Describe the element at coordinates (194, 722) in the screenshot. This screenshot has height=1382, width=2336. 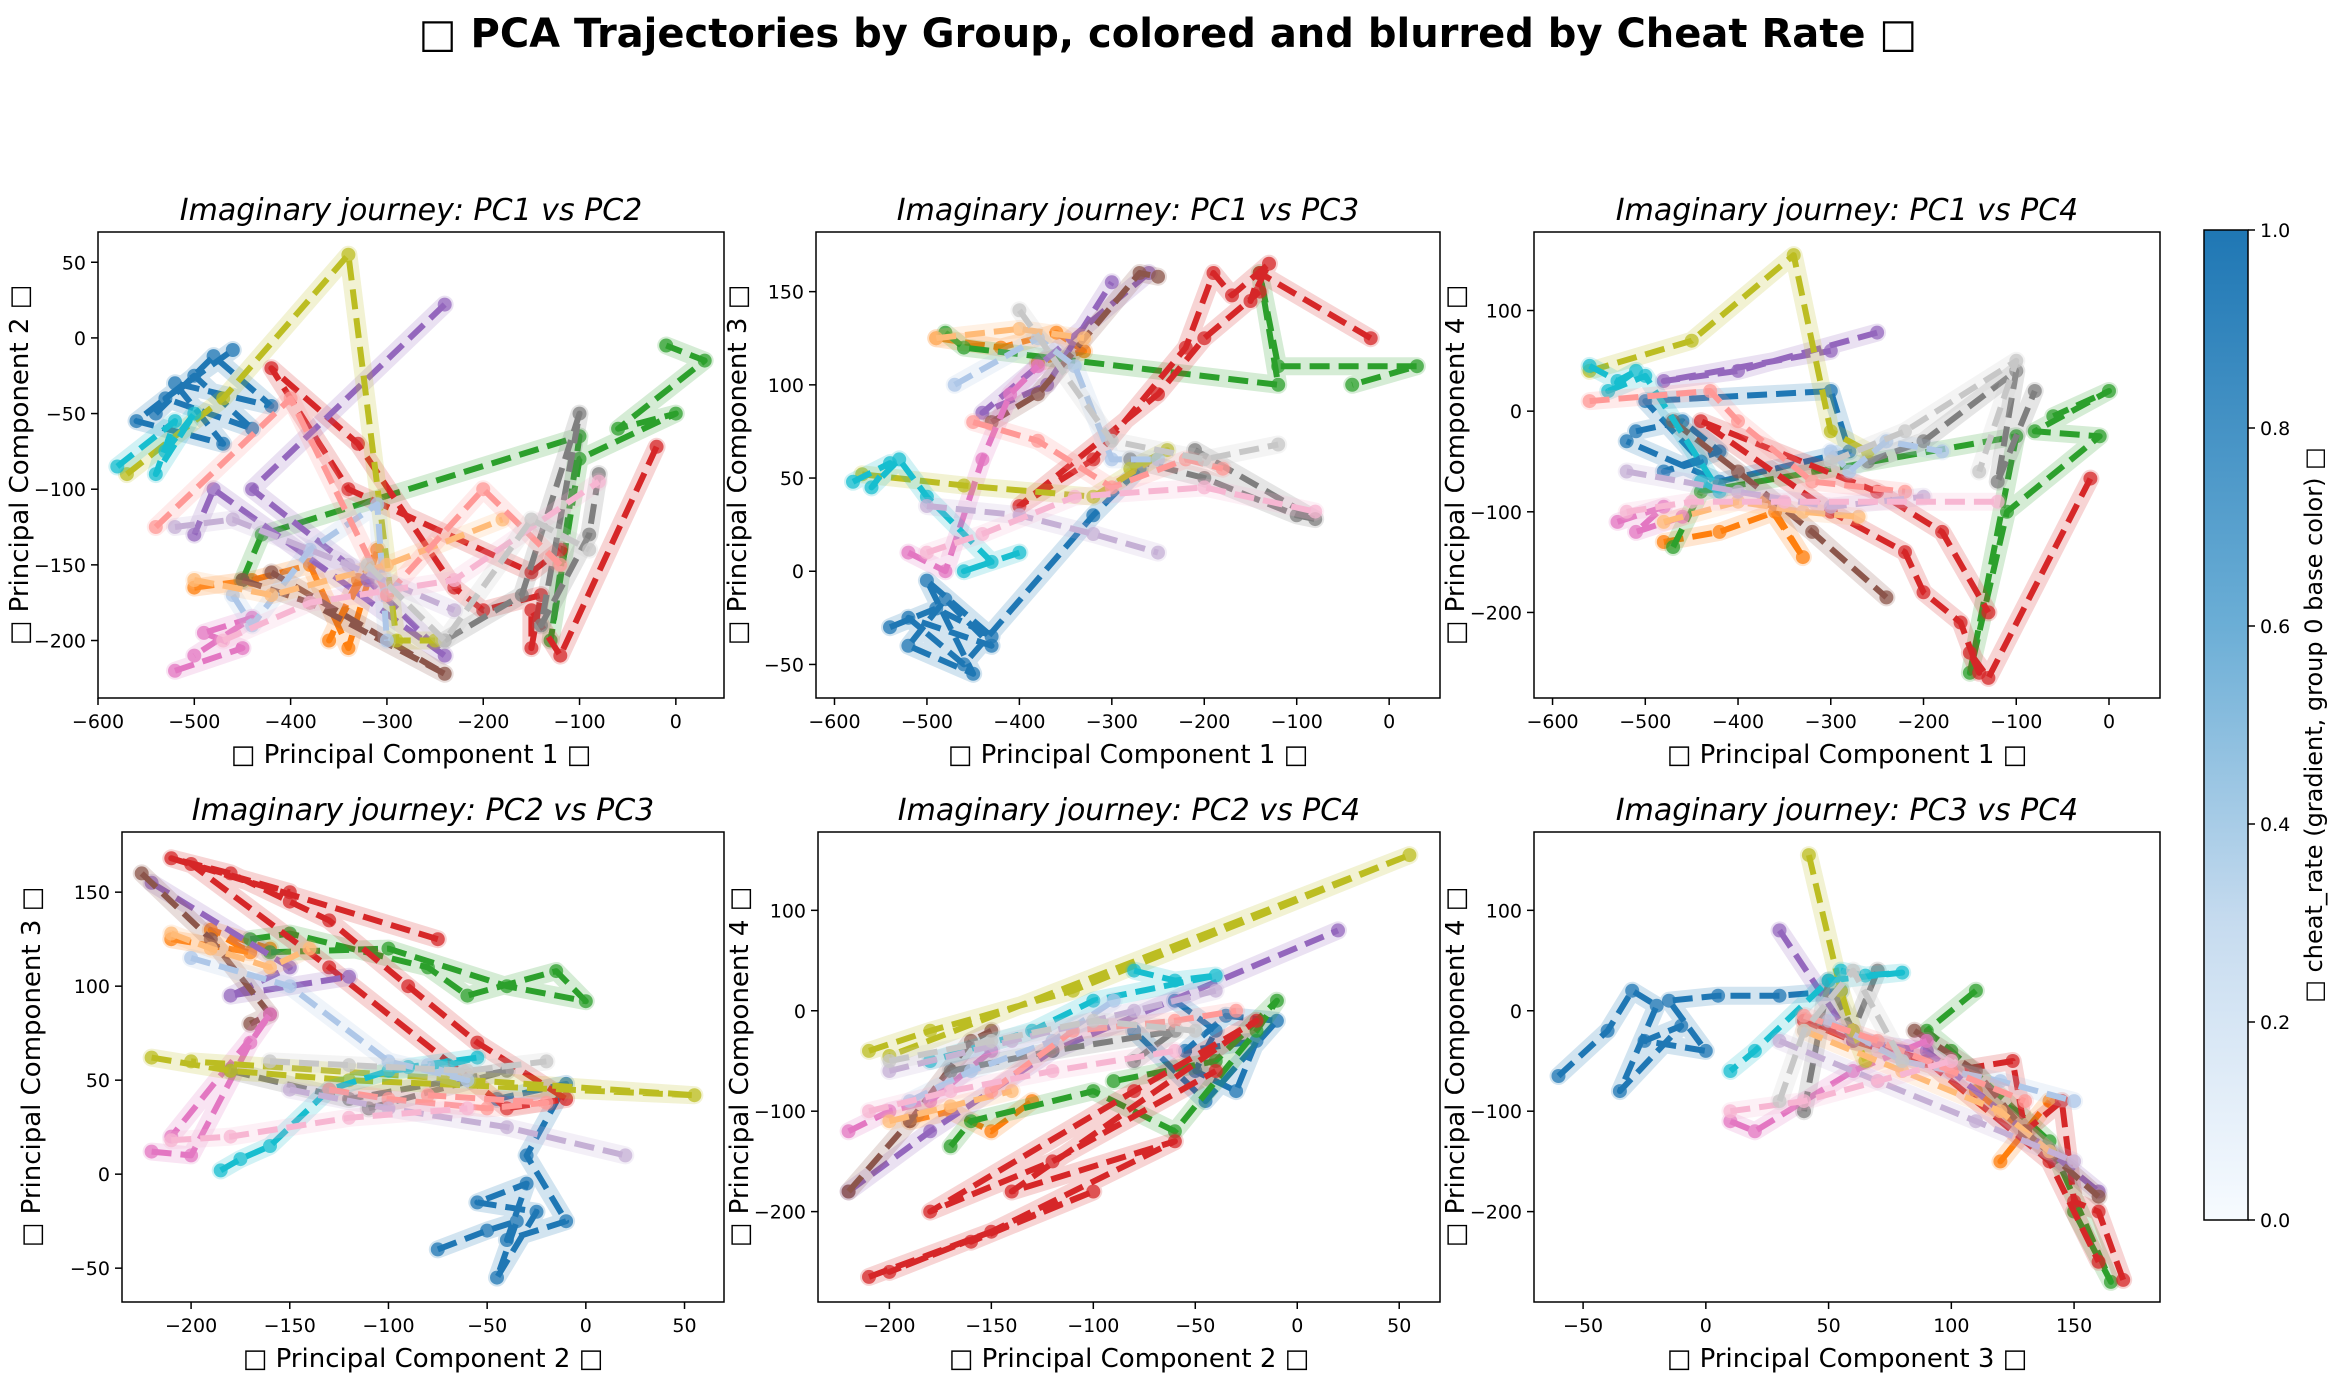
I see `x-tick-label: −500` at that location.